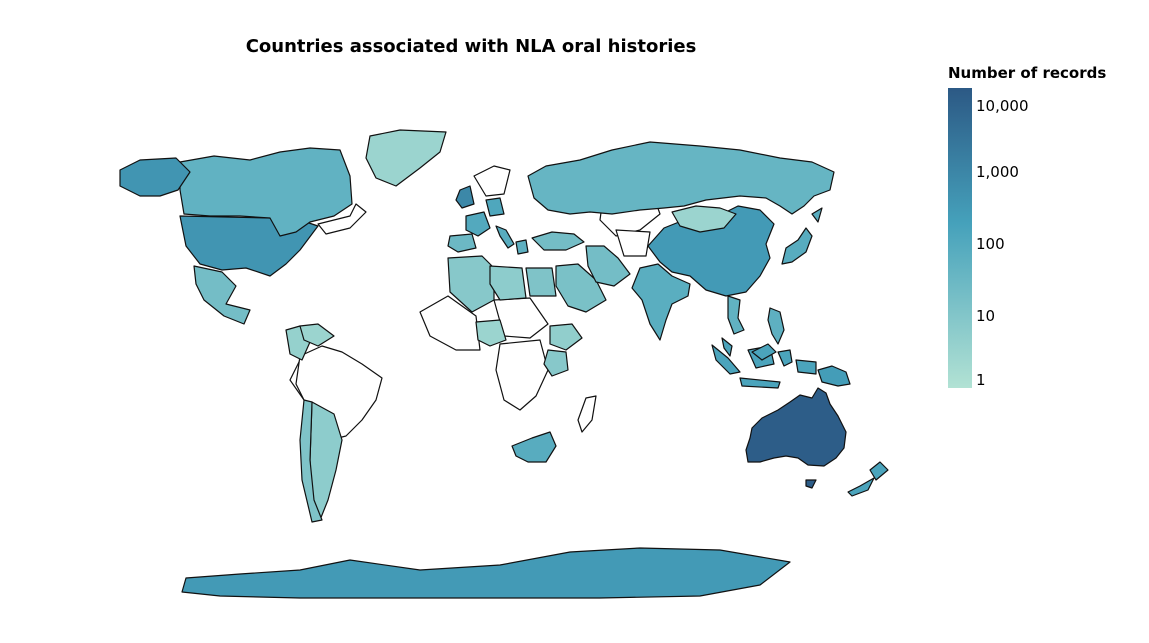 Image resolution: width=1149 pixels, height=643 pixels. What do you see at coordinates (471, 284) in the screenshot?
I see `country-algeria: Algeria` at bounding box center [471, 284].